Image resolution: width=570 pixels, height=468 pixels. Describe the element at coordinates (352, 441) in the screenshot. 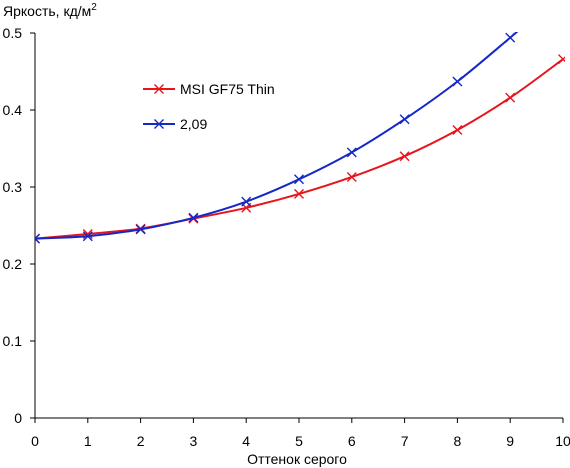

I see `x-tick-label: 6` at that location.